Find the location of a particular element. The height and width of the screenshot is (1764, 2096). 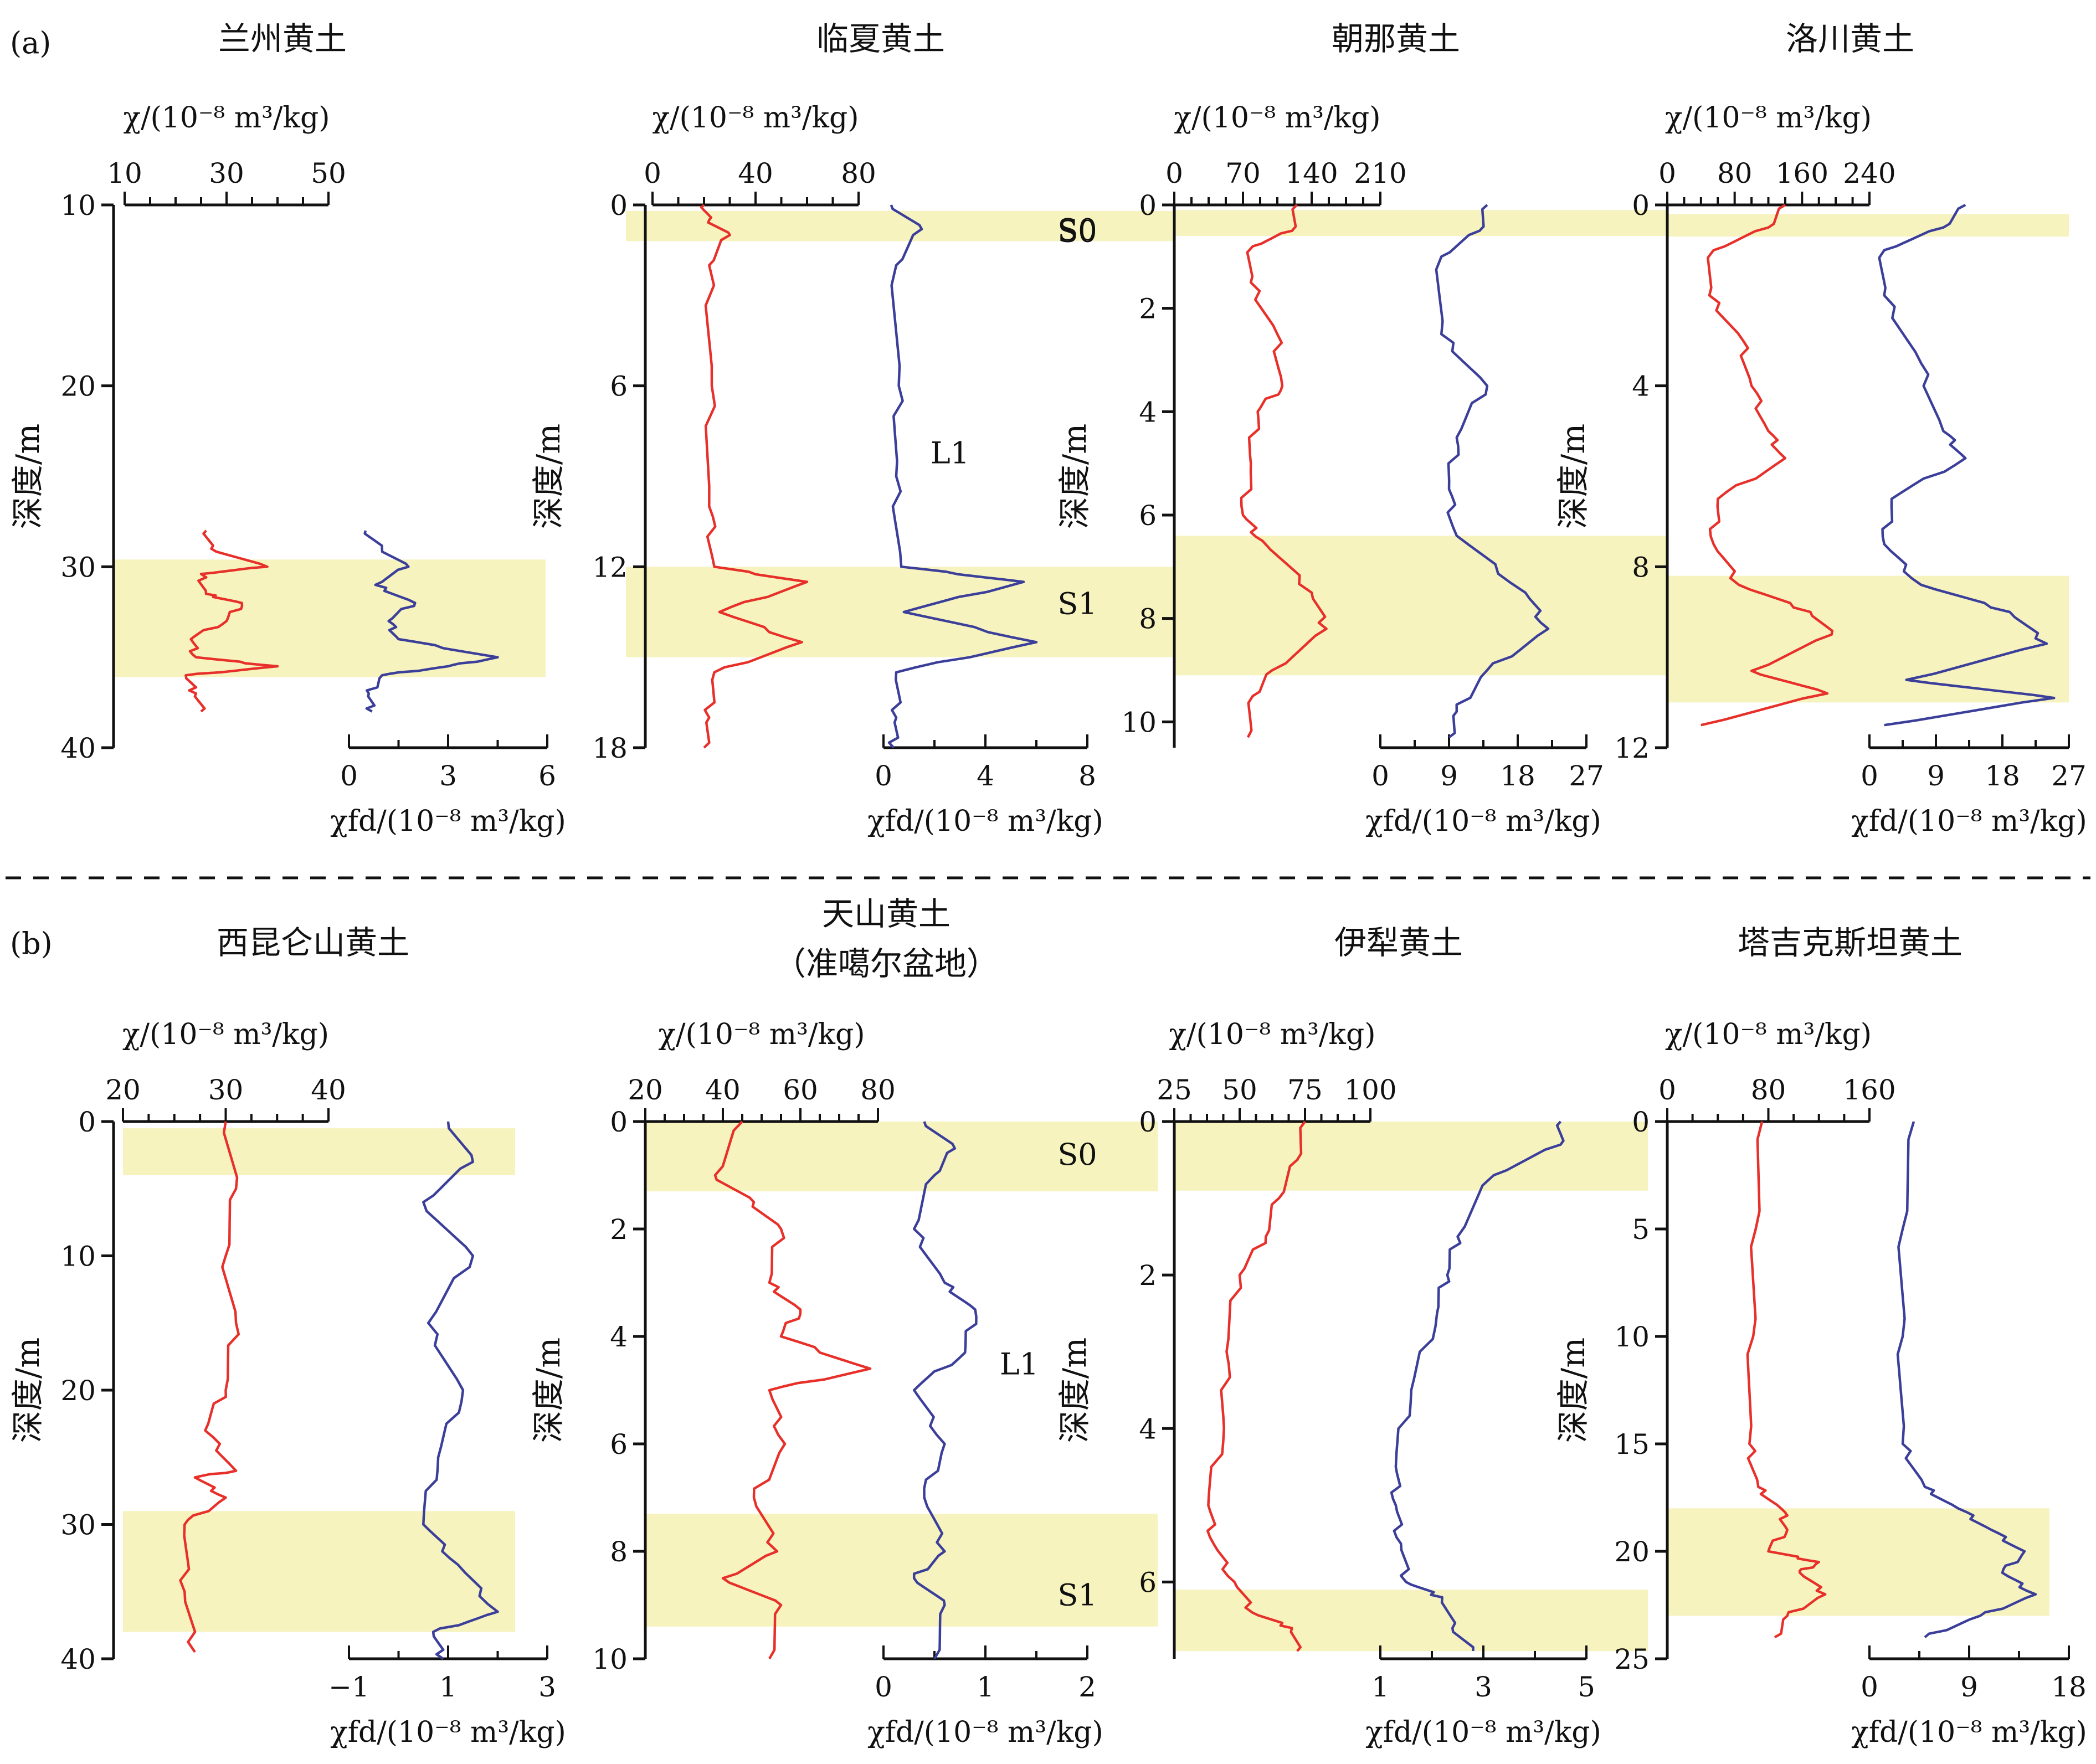

chifd-tick-label: 5 is located at coordinates (1587, 1687).